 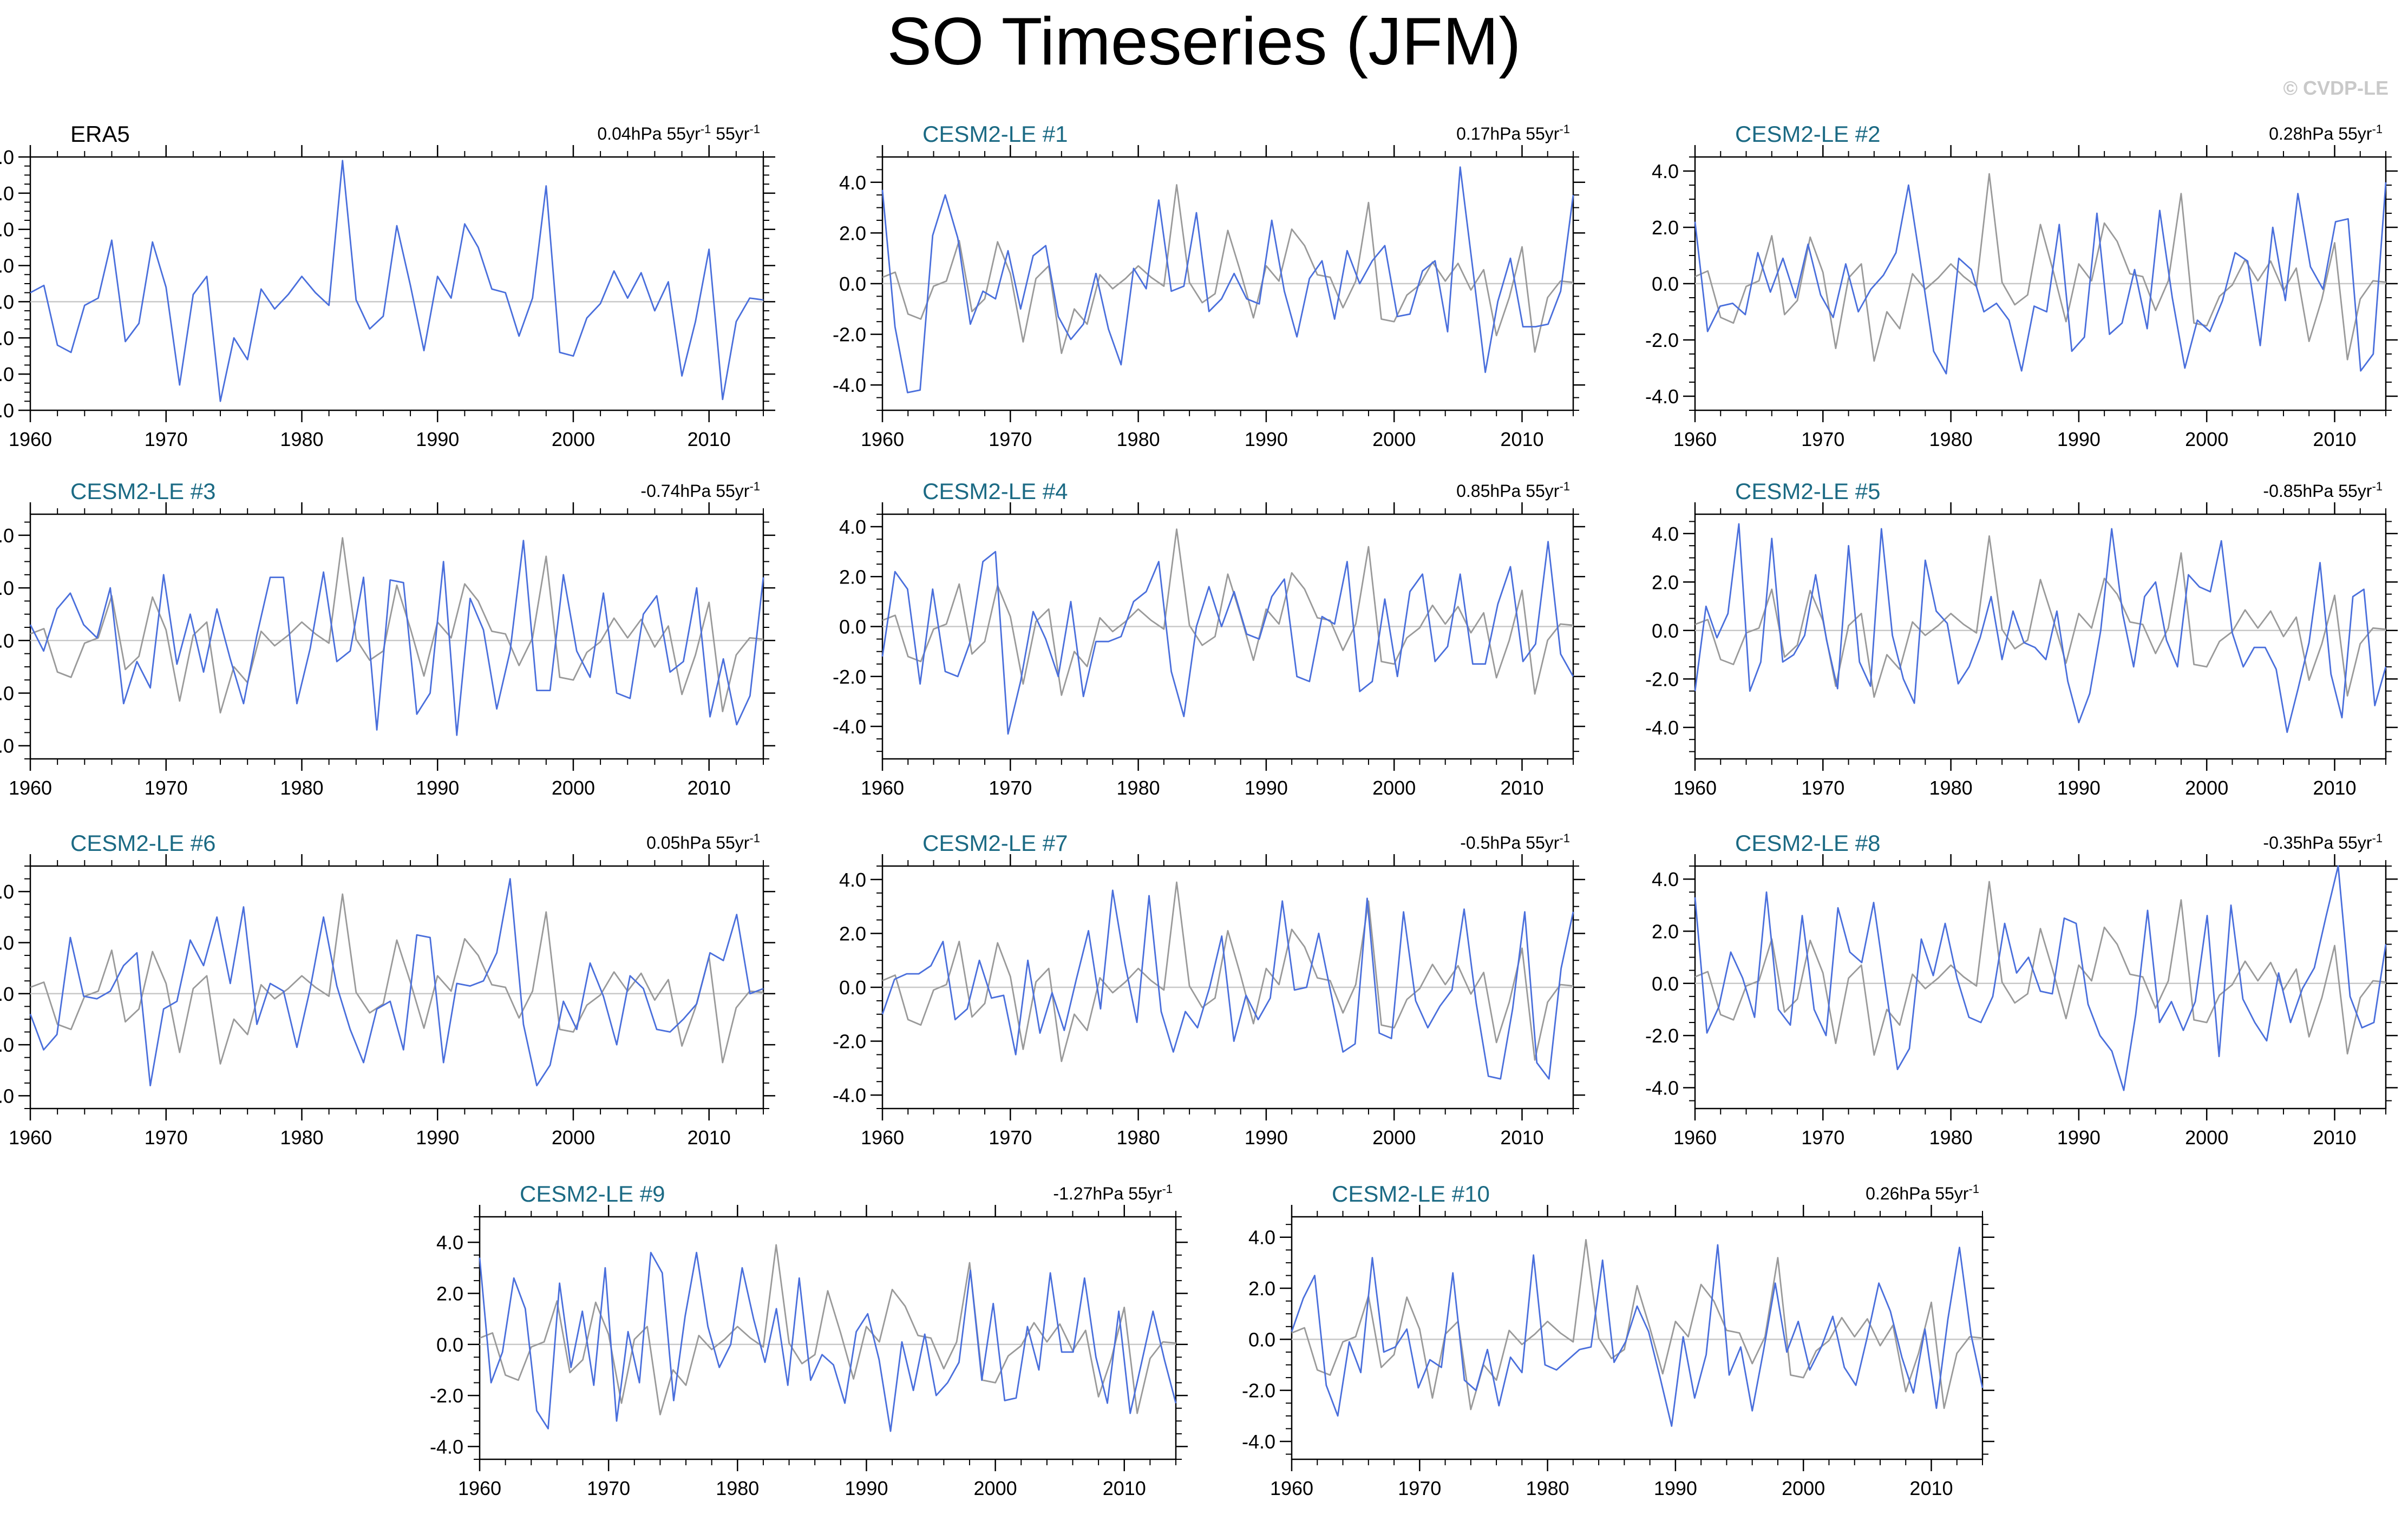 I want to click on trend-label: -0.85hPa 55yr-1, so click(x=2323, y=490).